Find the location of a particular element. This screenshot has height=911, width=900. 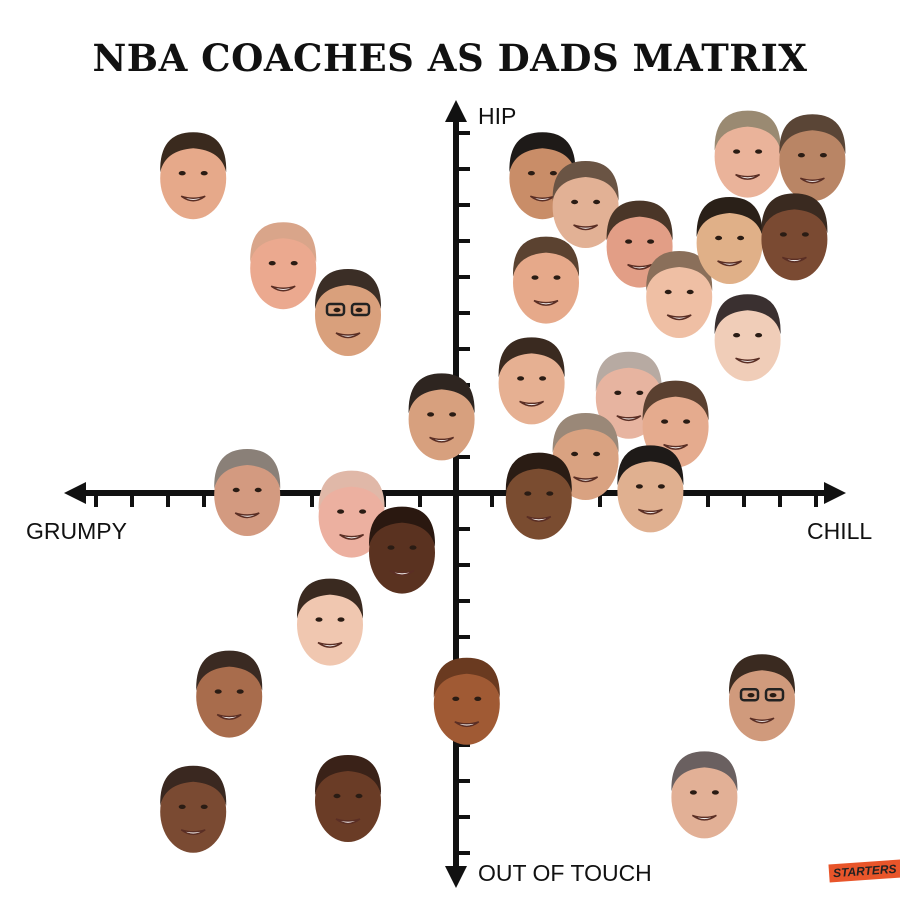

page-title: NBA COACHES AS DADS MATRIX is located at coordinates (450, 58).